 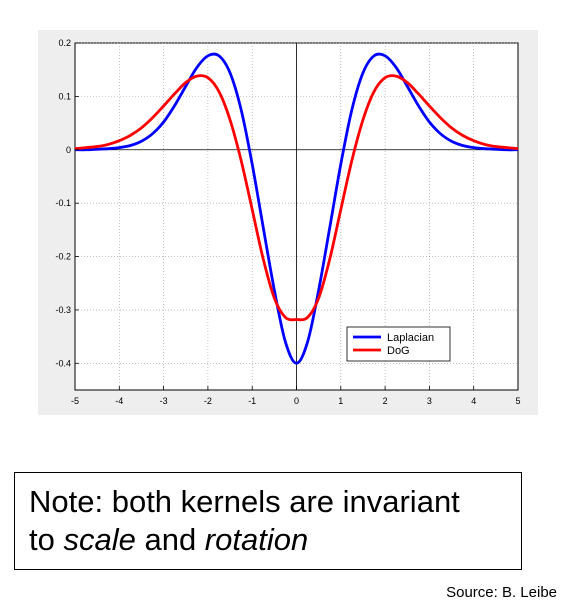 What do you see at coordinates (99, 539) in the screenshot?
I see `note-emphasis-scale: scale` at bounding box center [99, 539].